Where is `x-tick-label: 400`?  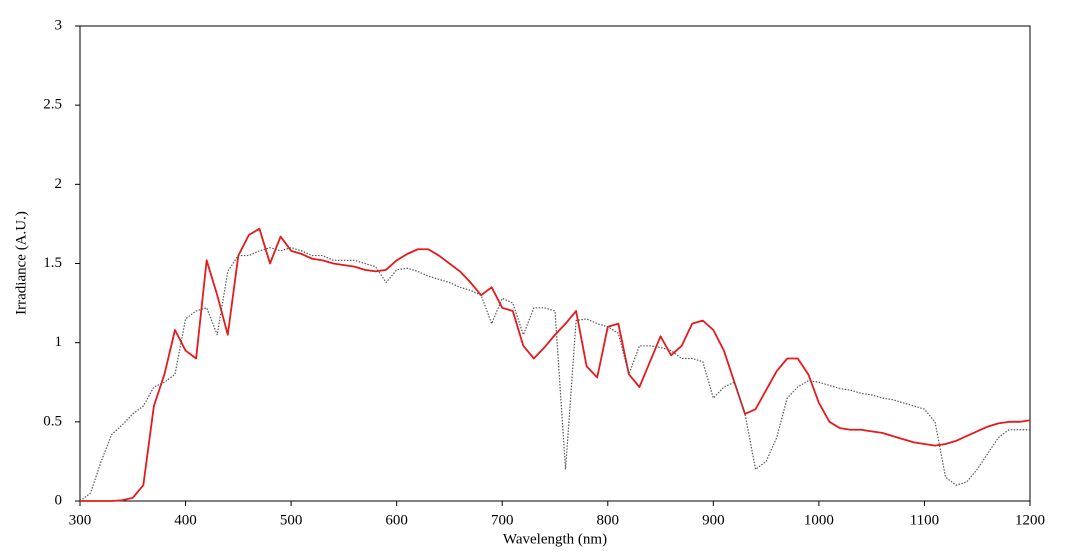 x-tick-label: 400 is located at coordinates (185, 520).